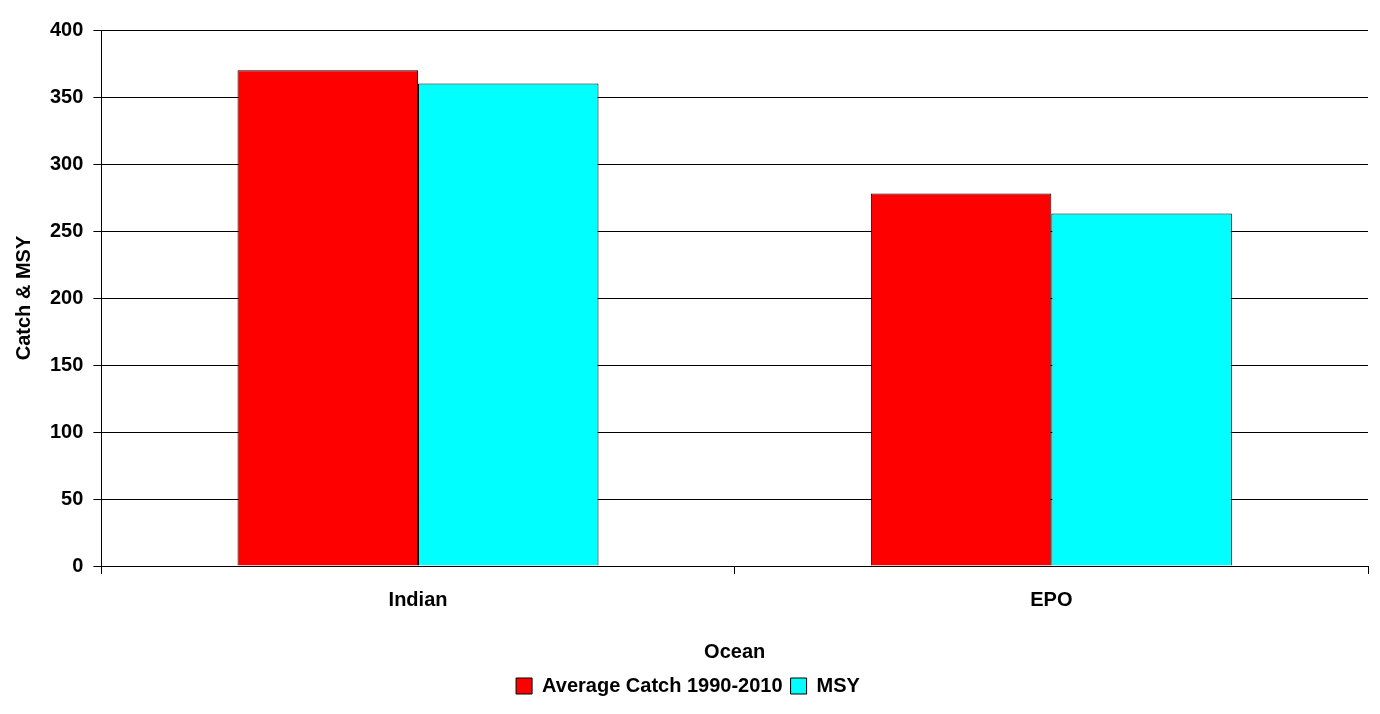  What do you see at coordinates (66, 162) in the screenshot?
I see `y-tick-label: 300` at bounding box center [66, 162].